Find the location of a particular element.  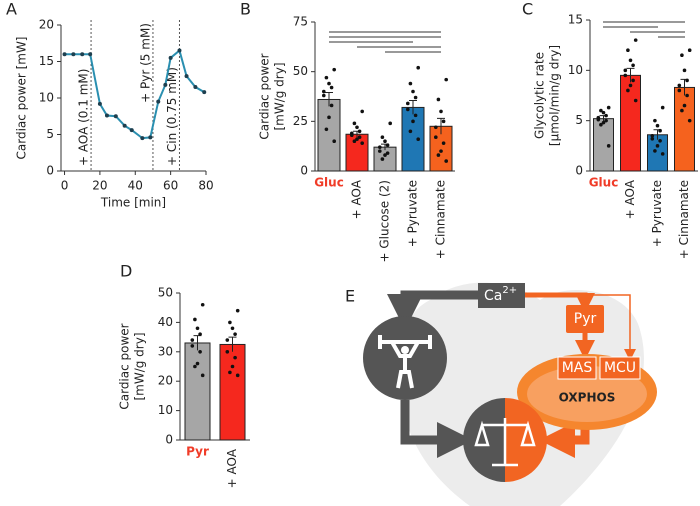

y-tick-label: 75 is located at coordinates (300, 22).